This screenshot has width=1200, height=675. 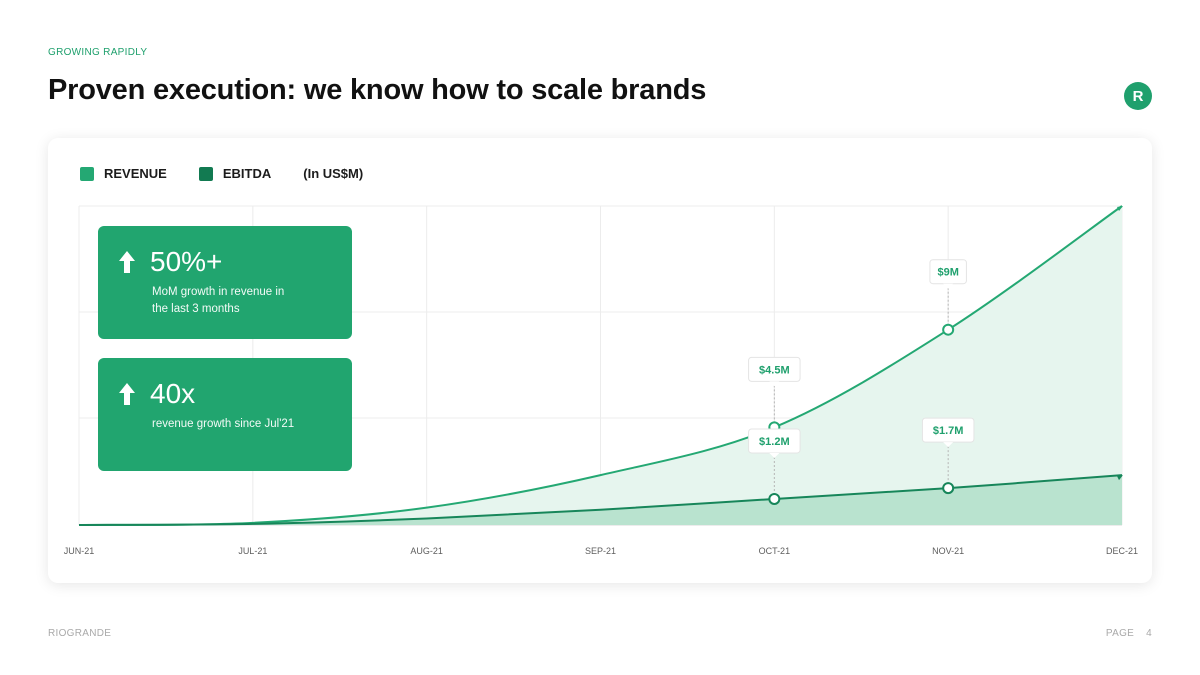 What do you see at coordinates (600, 500) in the screenshot?
I see `area-ebitda` at bounding box center [600, 500].